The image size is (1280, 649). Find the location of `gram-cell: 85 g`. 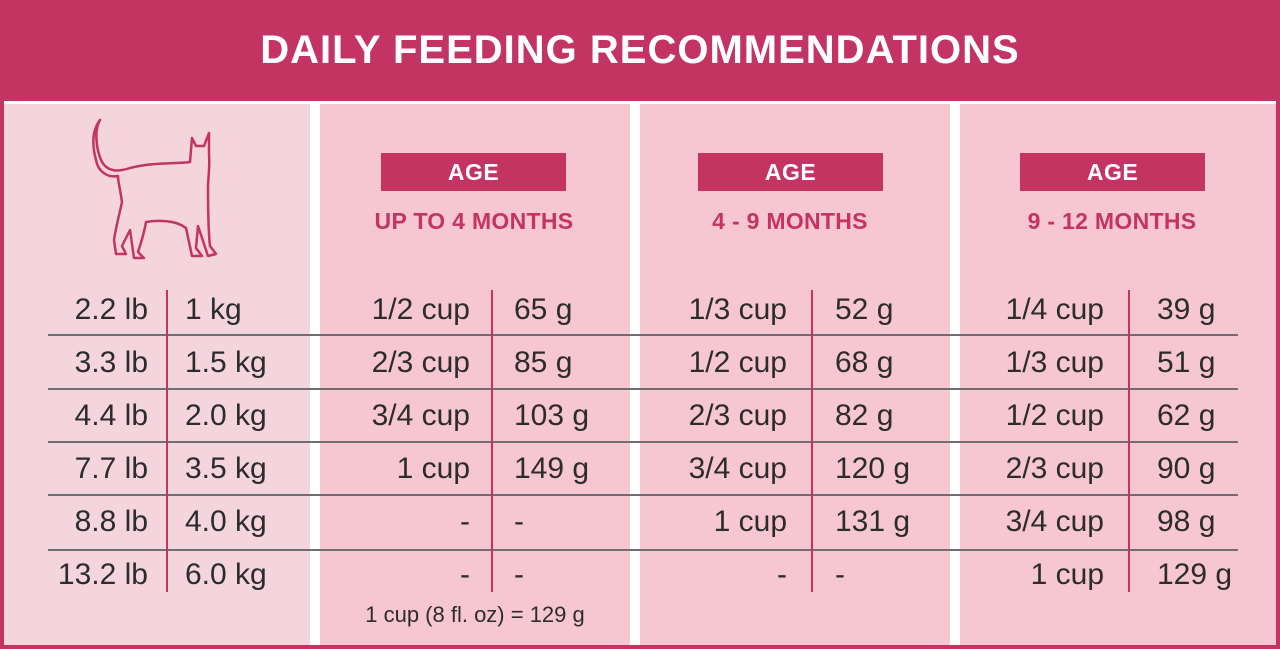

gram-cell: 85 g is located at coordinates (543, 362).